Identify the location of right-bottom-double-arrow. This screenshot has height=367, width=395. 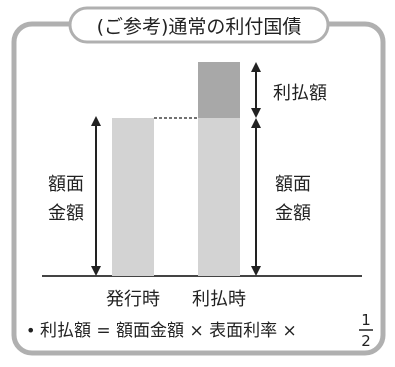
(256, 197).